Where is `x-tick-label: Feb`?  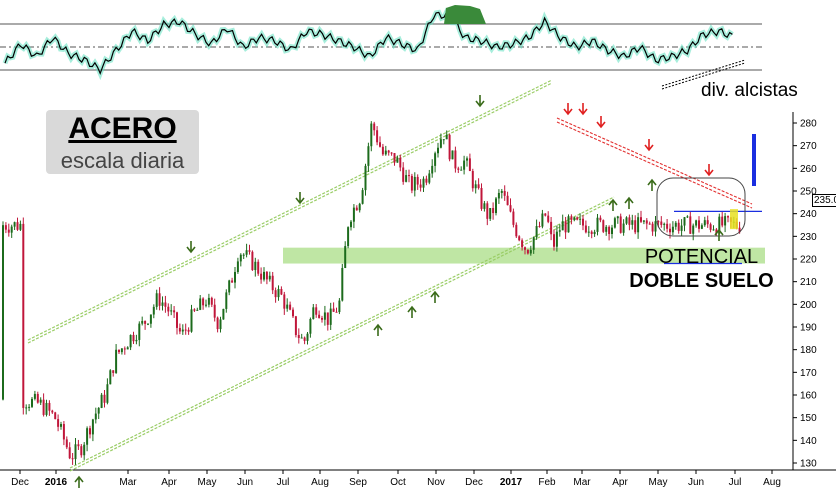 x-tick-label: Feb is located at coordinates (547, 482).